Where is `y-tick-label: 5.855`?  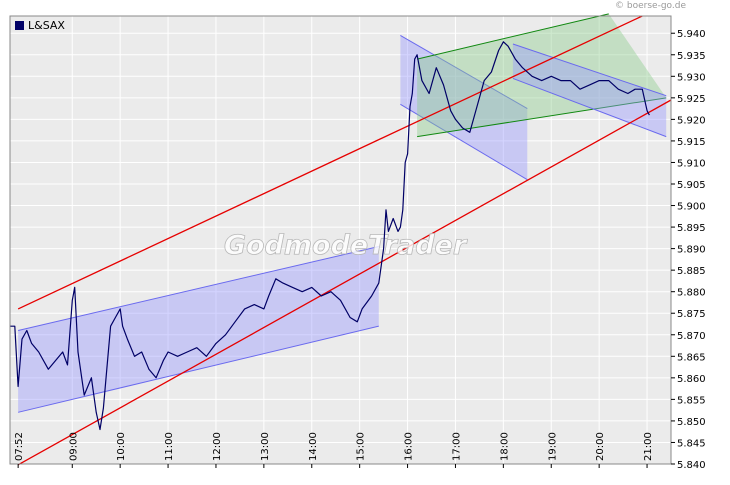
y-tick-label: 5.855 is located at coordinates (691, 400).